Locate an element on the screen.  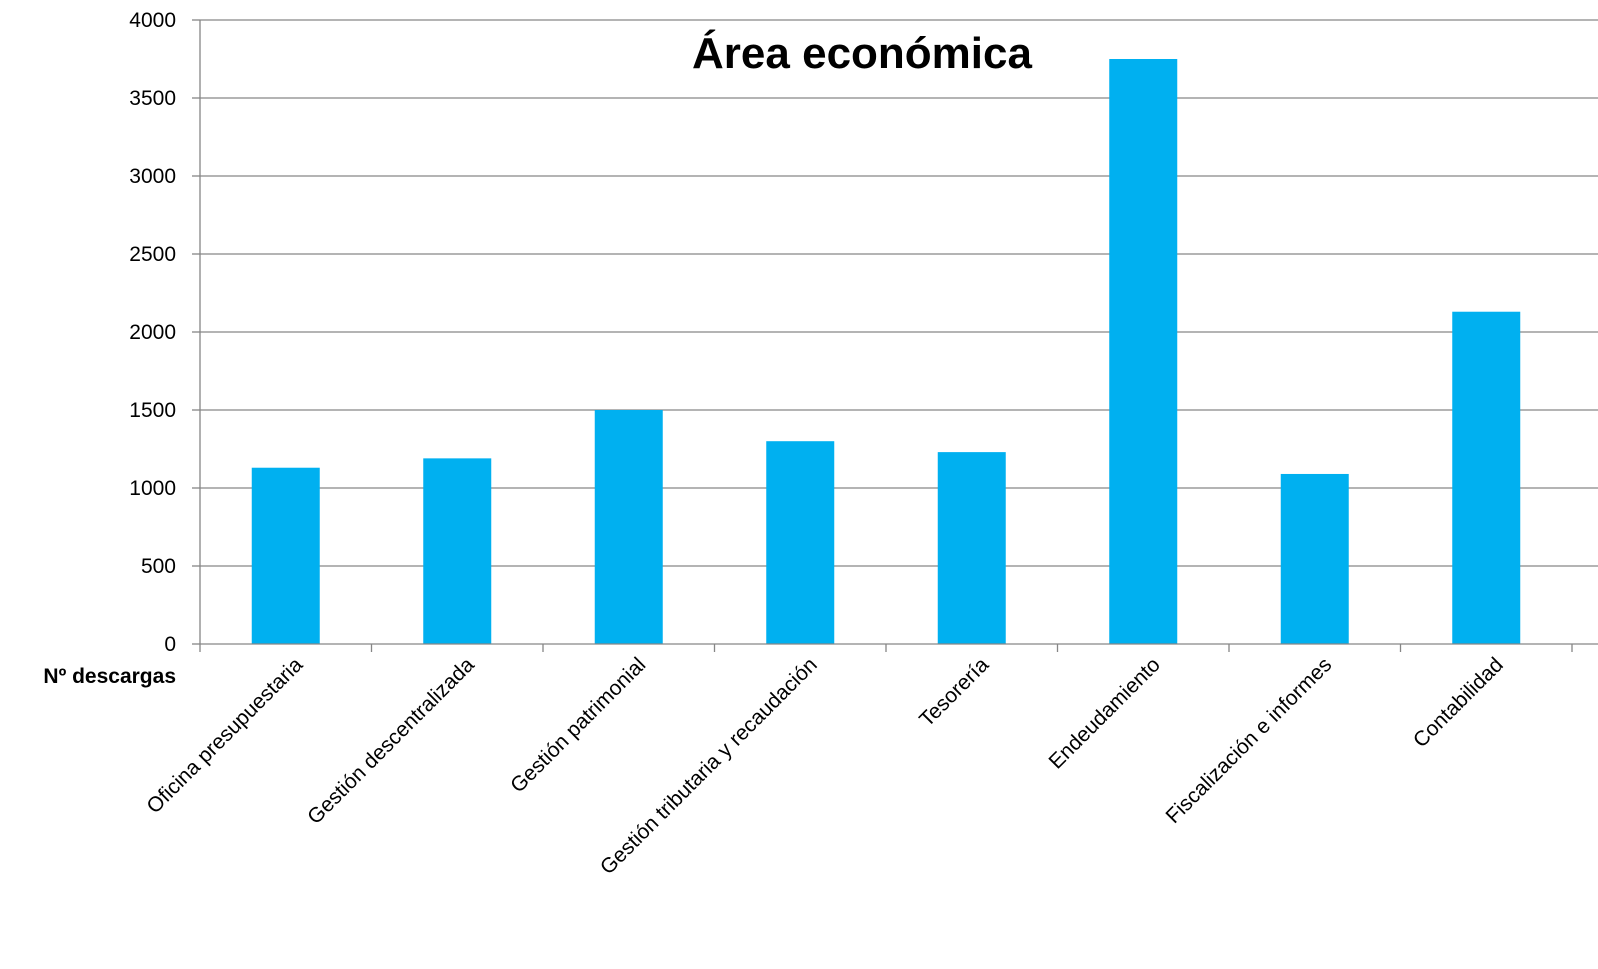
chart-title: Área económica is located at coordinates (862, 53).